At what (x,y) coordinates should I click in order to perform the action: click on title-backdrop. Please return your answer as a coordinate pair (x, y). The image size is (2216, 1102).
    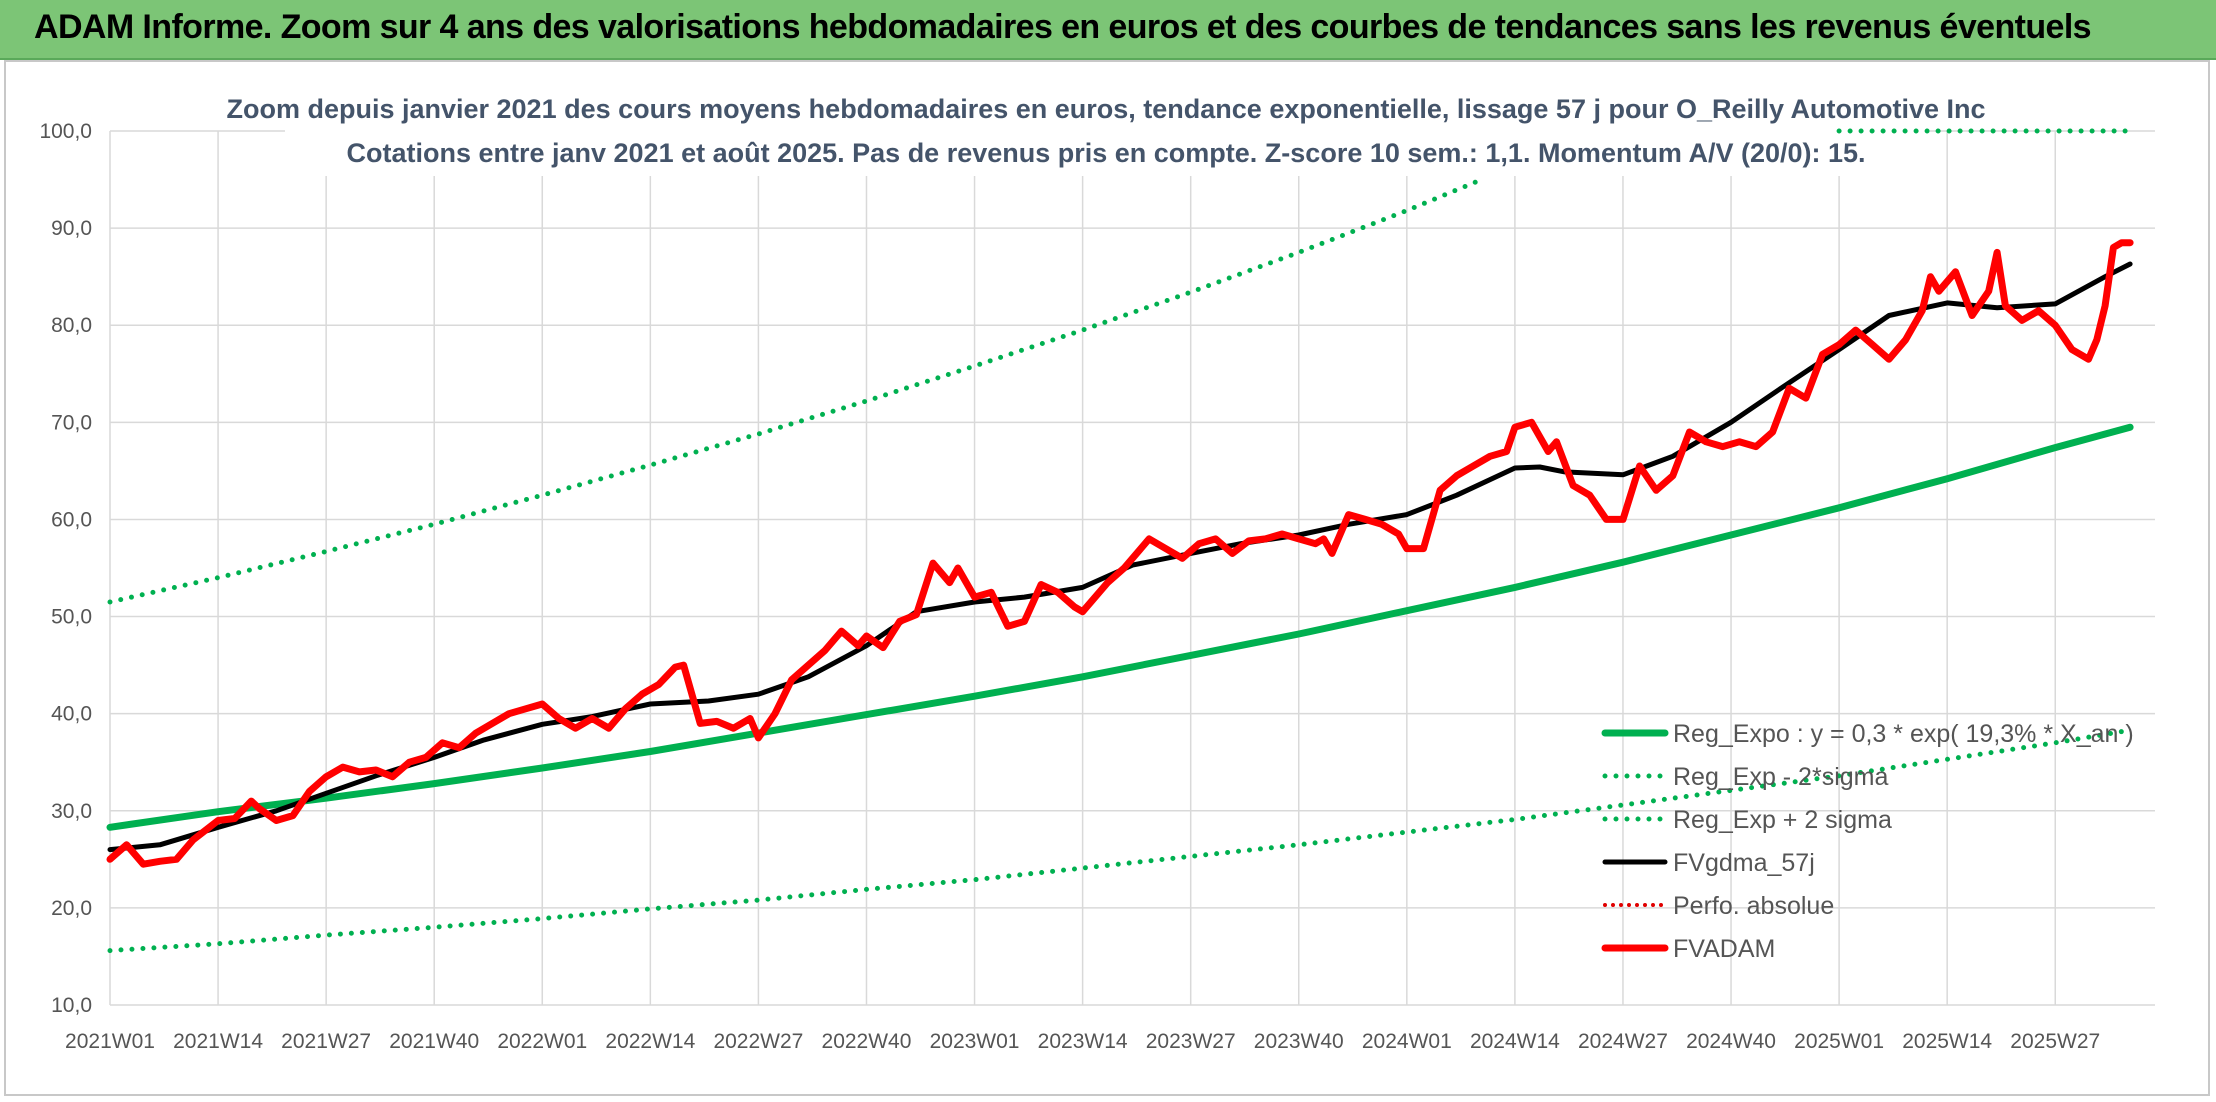
    Looking at the image, I should click on (1107, 130).